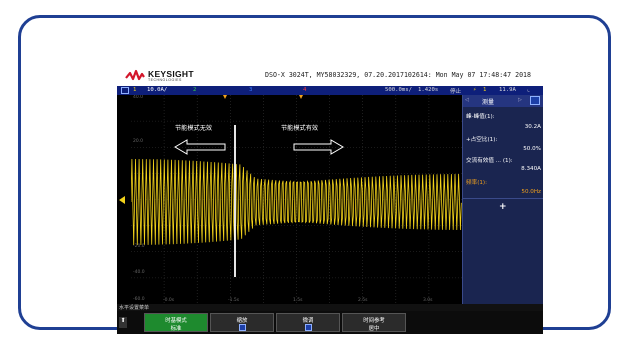  Describe the element at coordinates (531, 192) in the screenshot. I see `measure-value-freq: 50.0Hz` at that location.